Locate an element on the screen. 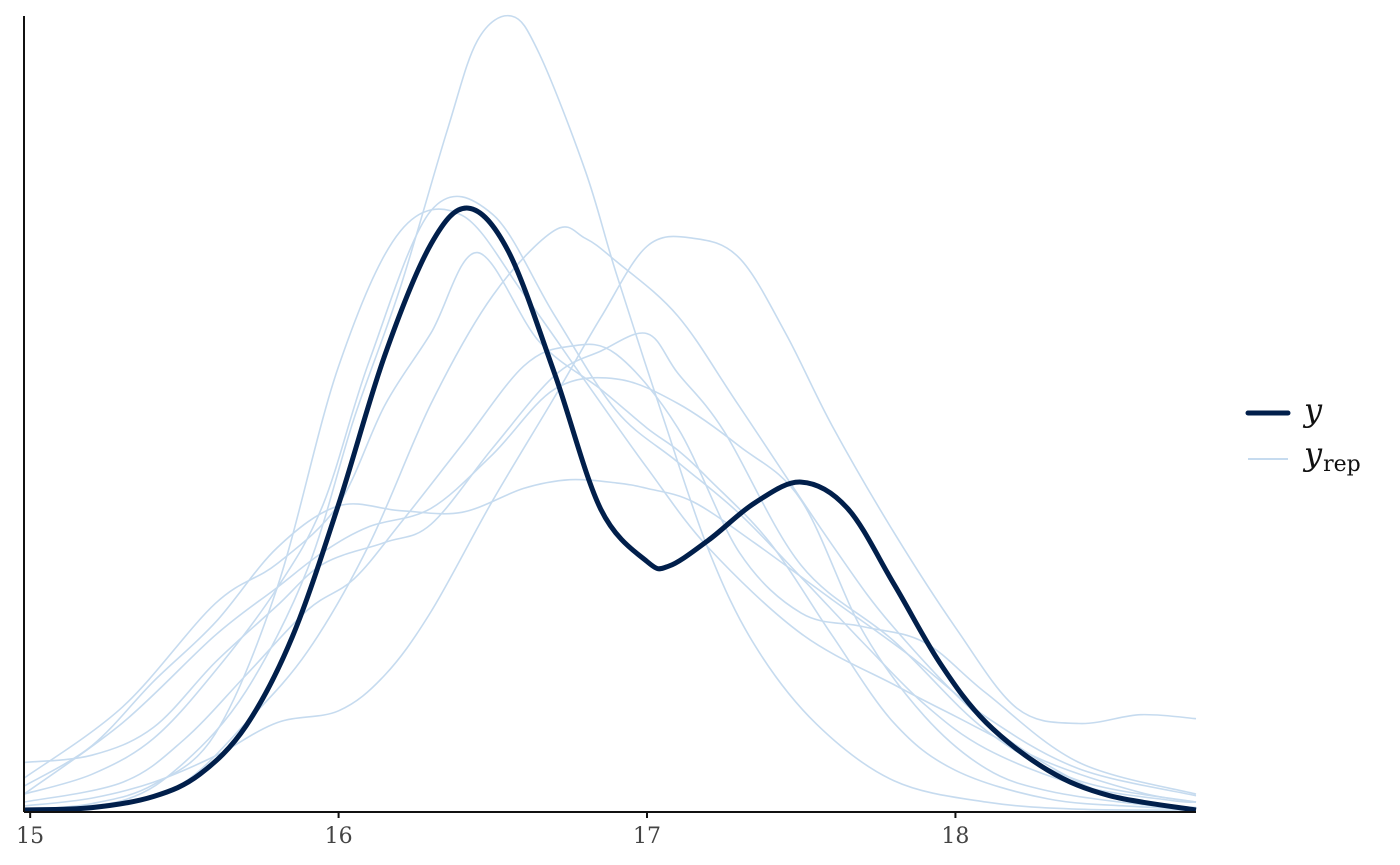 The width and height of the screenshot is (1400, 865). legend: y yrep is located at coordinates (1303, 434).